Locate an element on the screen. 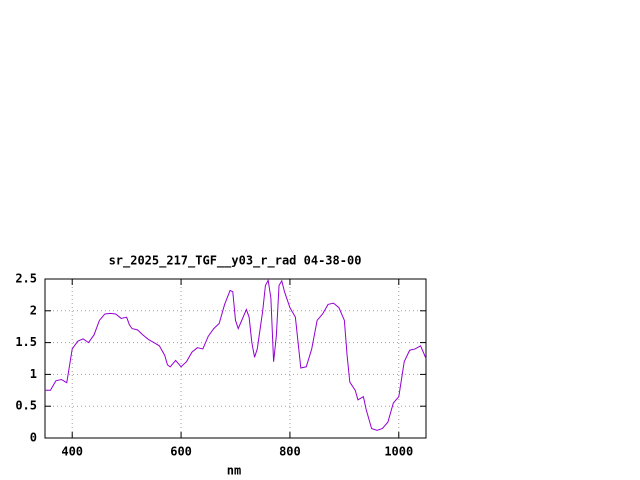 The height and width of the screenshot is (480, 640). x-tick-label: 600 is located at coordinates (181, 452).